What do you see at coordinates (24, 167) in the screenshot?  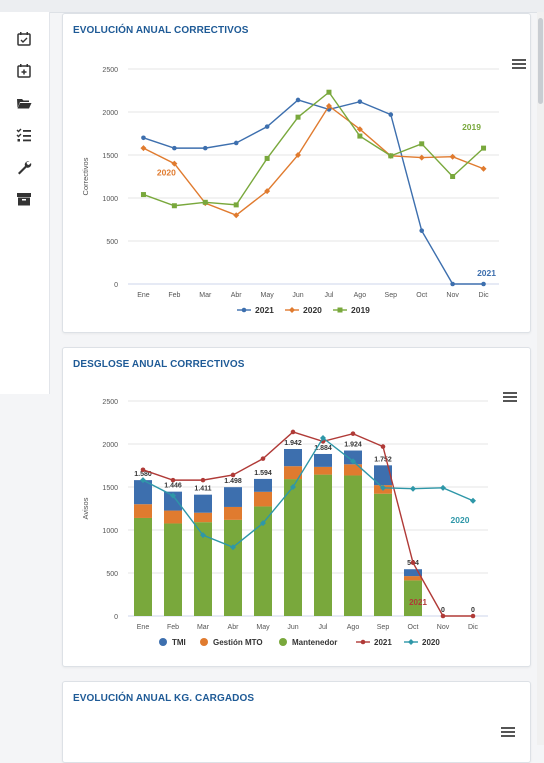 I see `wrench-icon` at bounding box center [24, 167].